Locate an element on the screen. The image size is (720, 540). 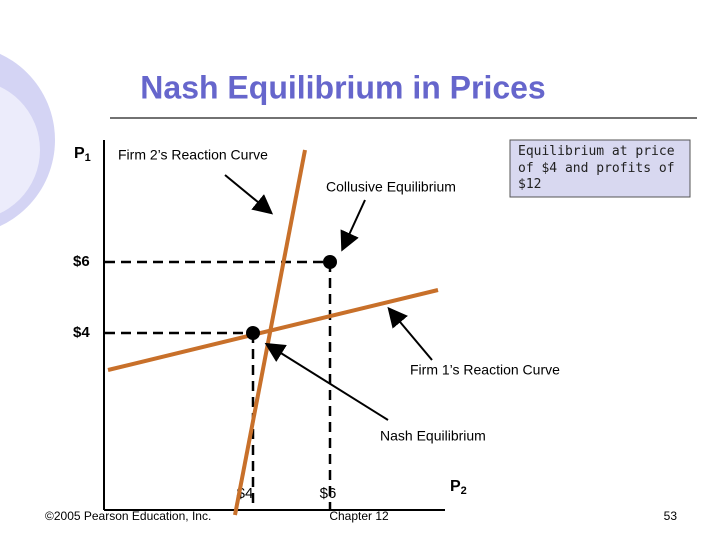
page-number: 53 is located at coordinates (671, 516).